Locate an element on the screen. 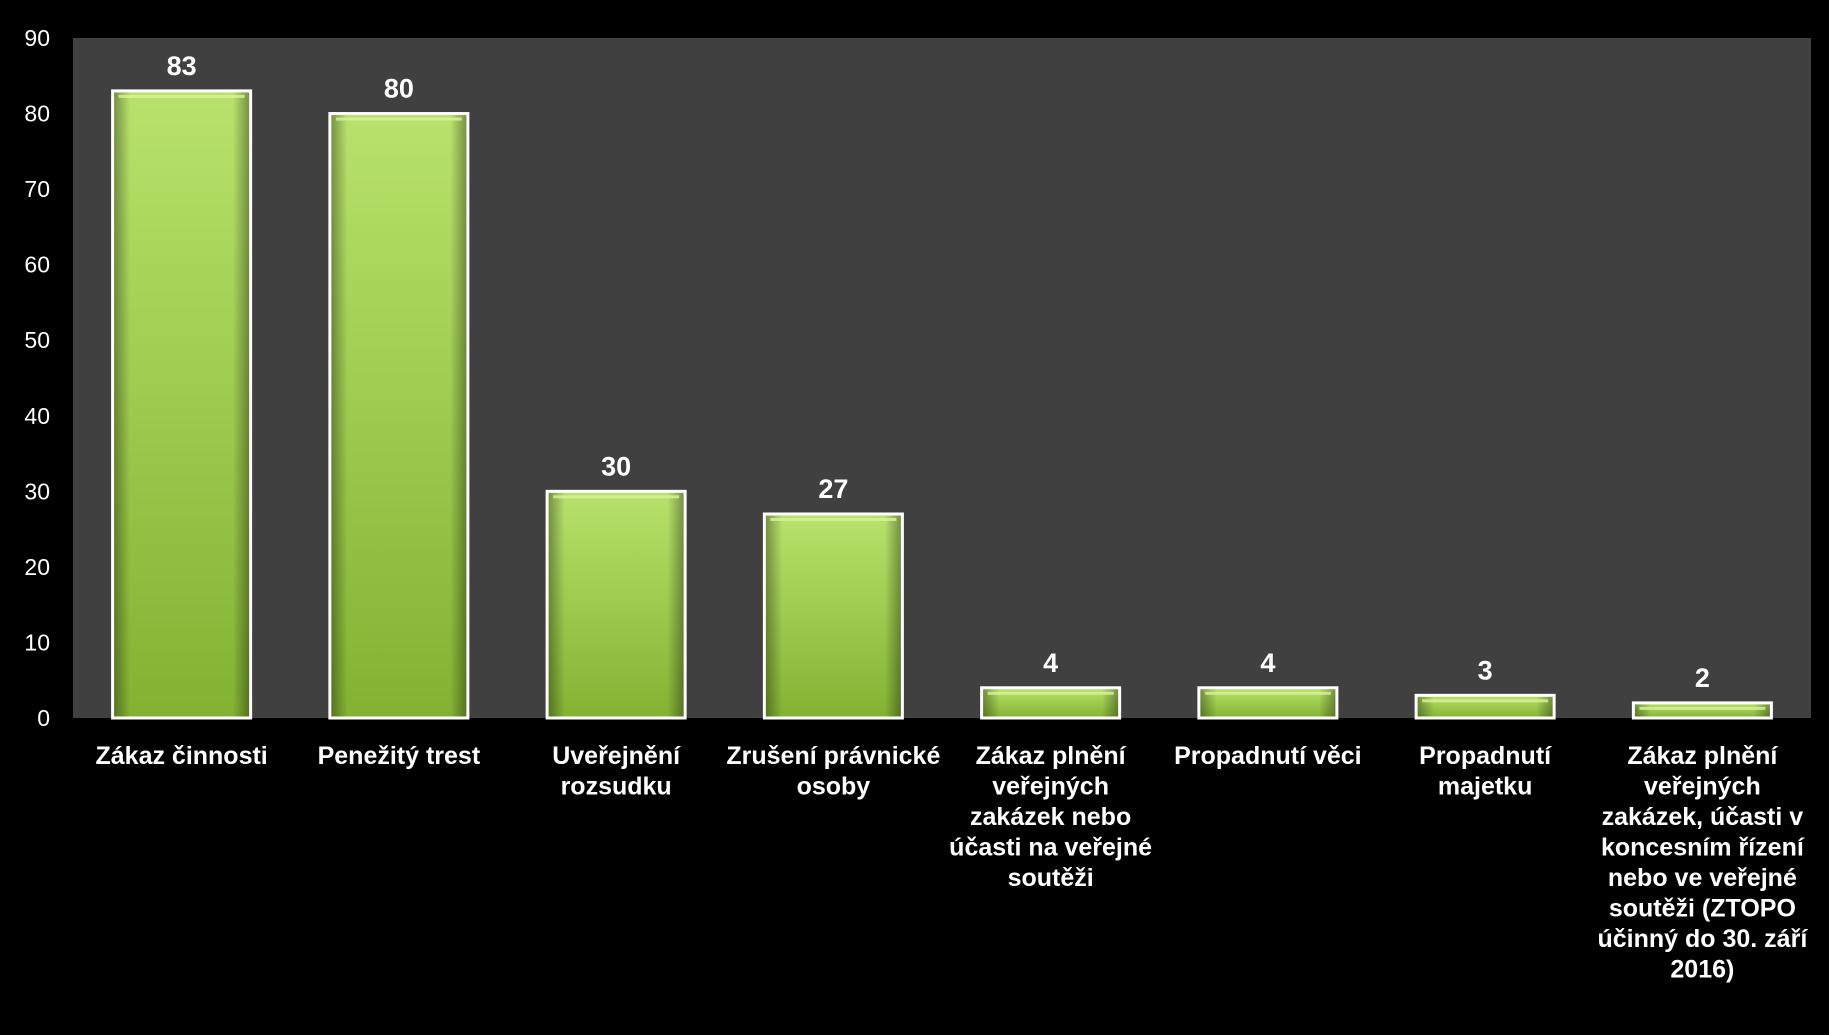 This screenshot has height=1035, width=1829. x-category-label-line: Penežitý trest is located at coordinates (399, 756).